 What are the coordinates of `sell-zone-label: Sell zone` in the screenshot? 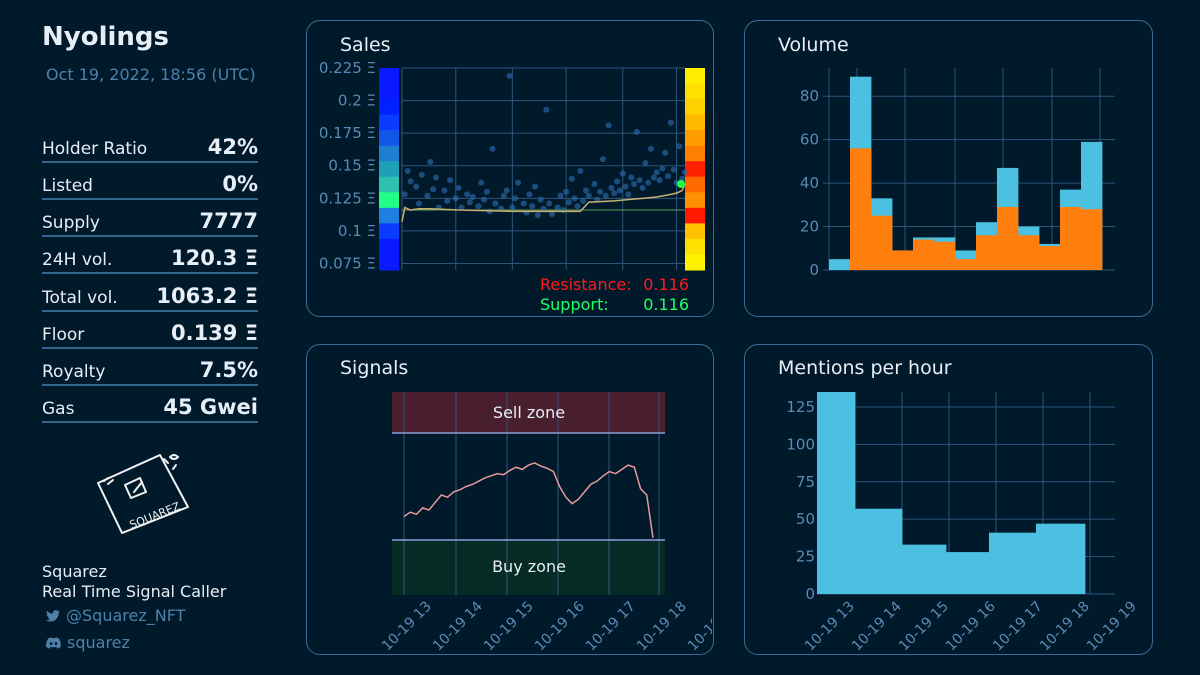 It's located at (529, 412).